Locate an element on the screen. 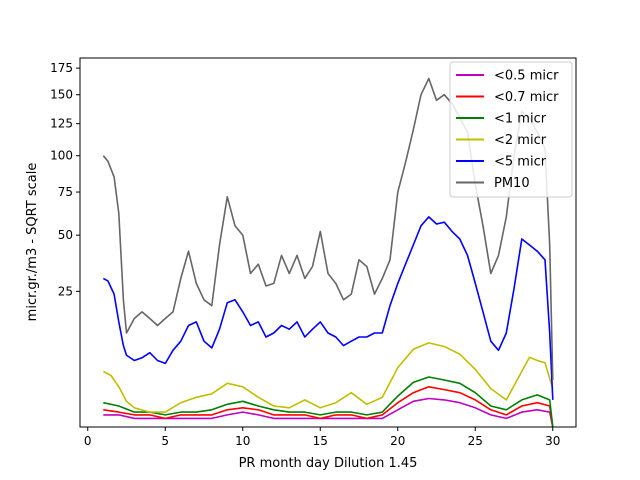  y-axis-label: micr.gr./m3 - SQRT scale is located at coordinates (32, 242).